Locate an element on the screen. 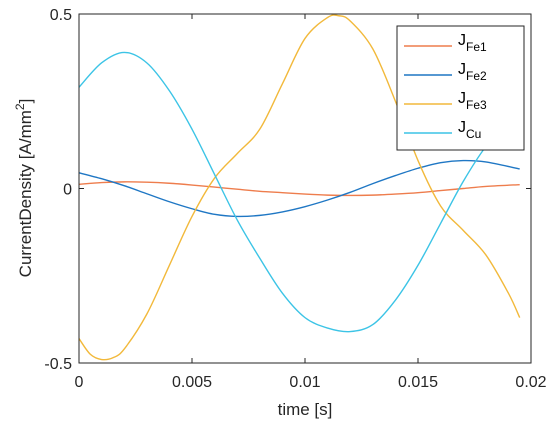 This screenshot has height=423, width=550. y-axis-label-main: CurrentDensity [A/mm is located at coordinates (25, 193).